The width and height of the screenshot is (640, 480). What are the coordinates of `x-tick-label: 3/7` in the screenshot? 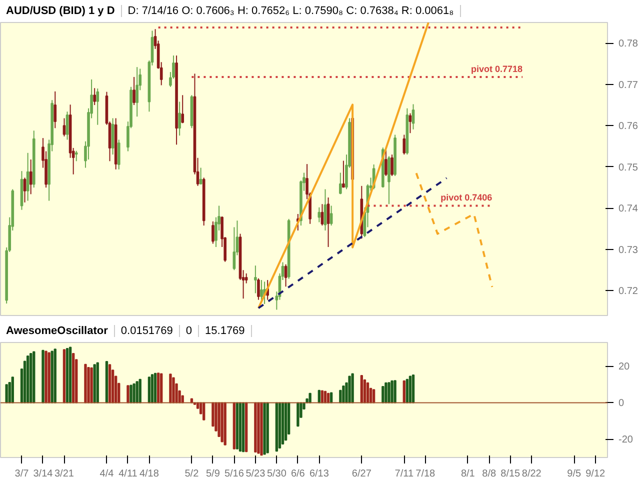 It's located at (22, 474).